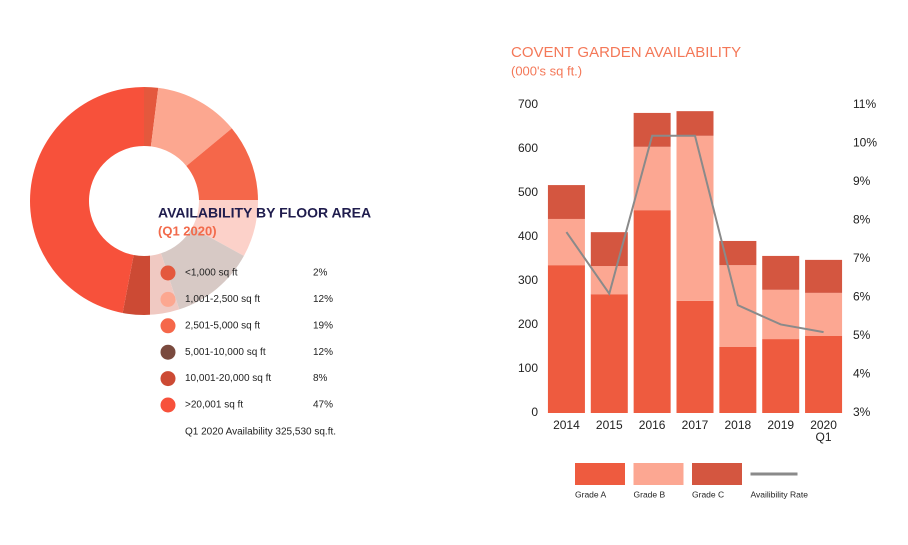 This screenshot has width=908, height=545. I want to click on legend-label: 1,001-2,500 sq ft, so click(222, 299).